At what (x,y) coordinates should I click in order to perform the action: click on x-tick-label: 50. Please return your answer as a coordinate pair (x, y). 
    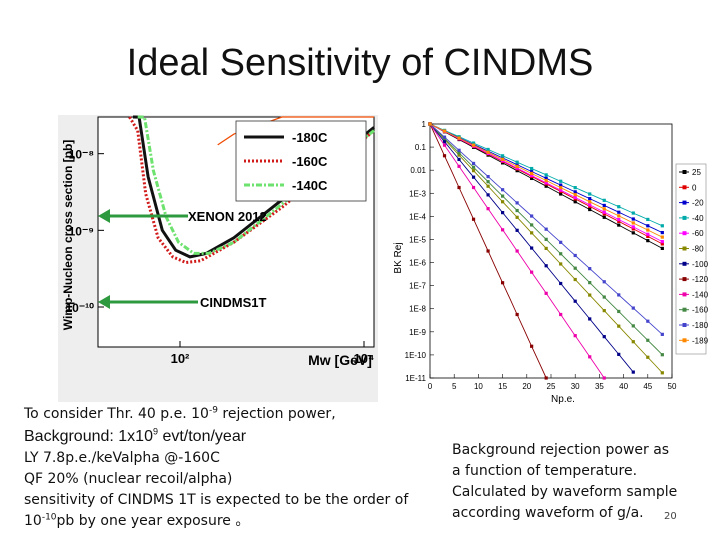
    Looking at the image, I should click on (672, 386).